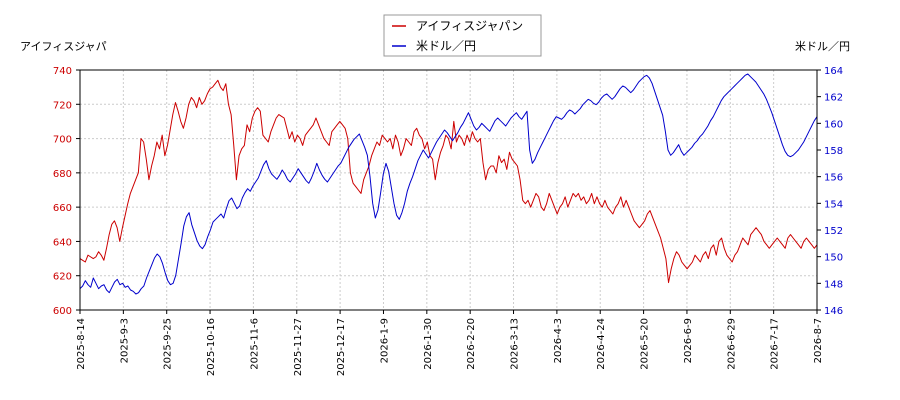 Image resolution: width=900 pixels, height=400 pixels. I want to click on left-tick-label: 640, so click(62, 242).